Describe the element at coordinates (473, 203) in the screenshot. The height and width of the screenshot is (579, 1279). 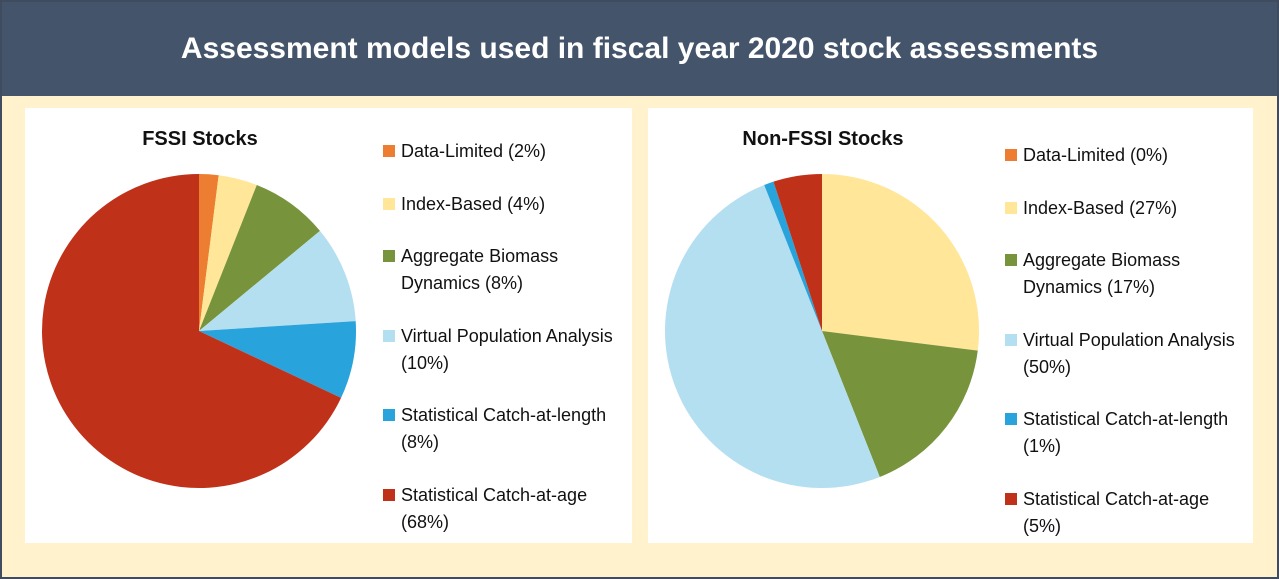
I see `legend-label: Index-Based (4%)` at that location.